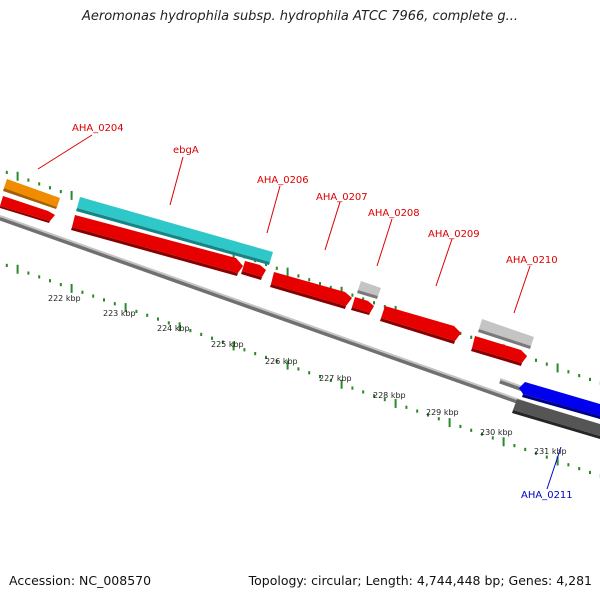 The width and height of the screenshot is (600, 600). I want to click on gene-feature-ebgA, so click(174, 231).